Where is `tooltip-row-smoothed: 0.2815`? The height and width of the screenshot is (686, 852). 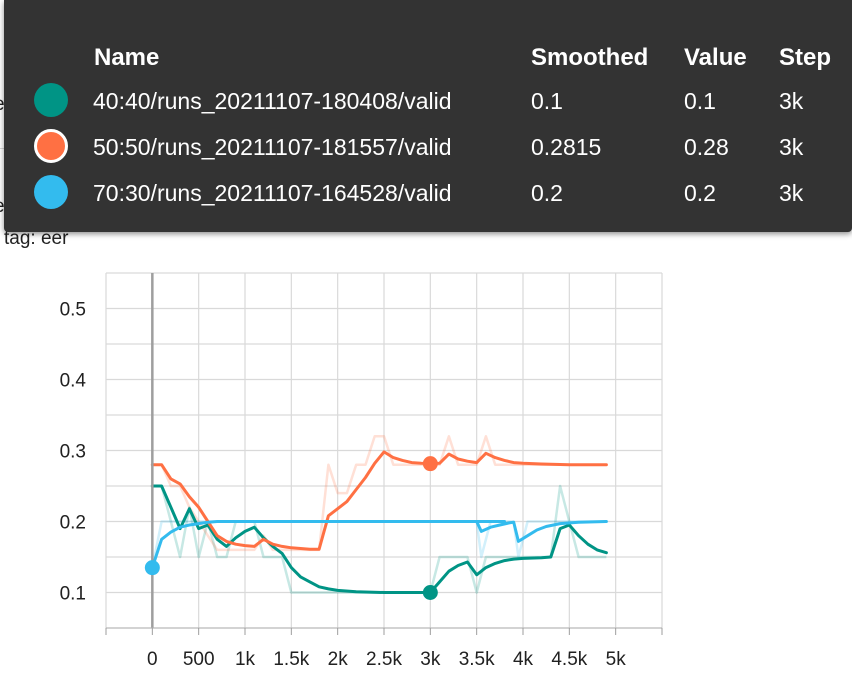 tooltip-row-smoothed: 0.2815 is located at coordinates (566, 147).